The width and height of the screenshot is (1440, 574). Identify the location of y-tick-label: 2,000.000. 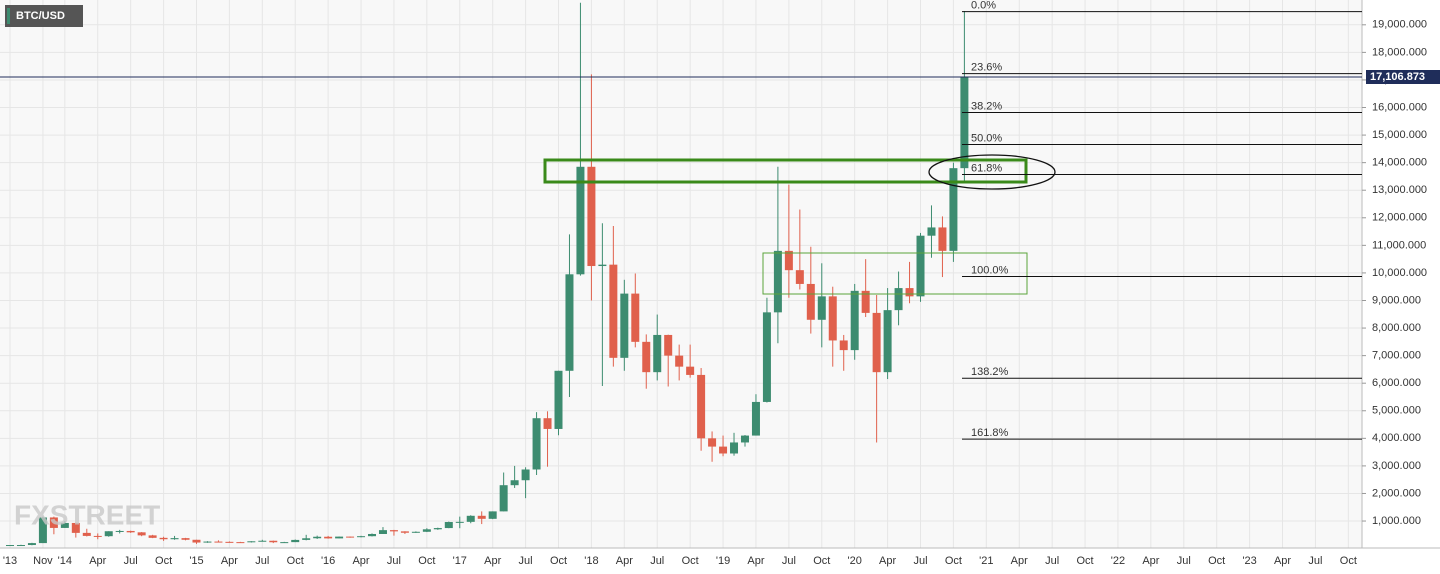
(1396, 493).